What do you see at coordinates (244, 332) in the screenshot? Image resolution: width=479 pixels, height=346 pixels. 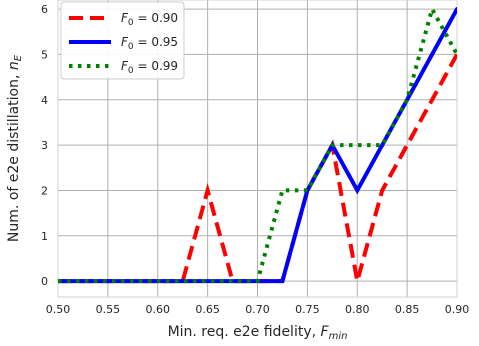 I see `x-axis-label-text: Min. req. e2e fidelity,` at bounding box center [244, 332].